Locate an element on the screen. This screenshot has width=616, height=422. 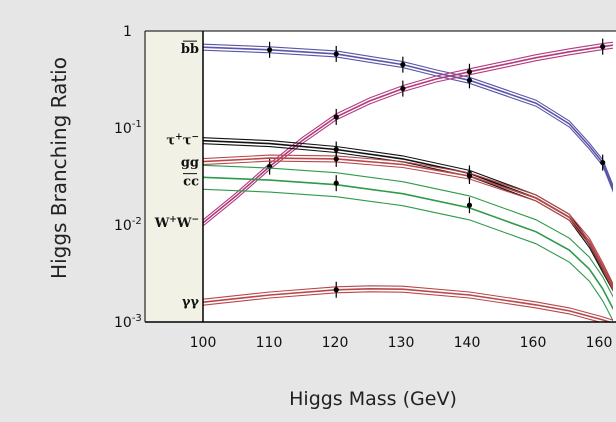
x-tick-label: 100 is located at coordinates (203, 343).